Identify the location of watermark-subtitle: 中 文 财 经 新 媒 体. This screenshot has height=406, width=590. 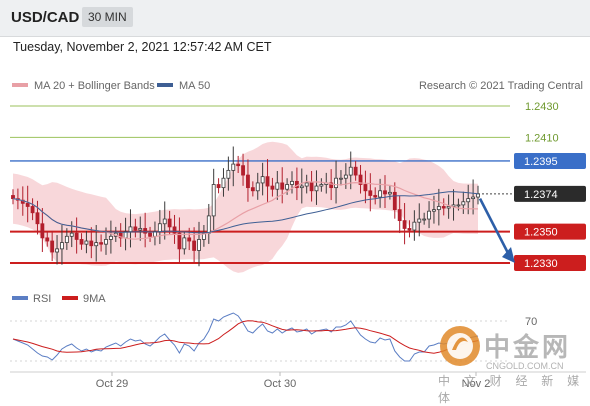
(511, 389).